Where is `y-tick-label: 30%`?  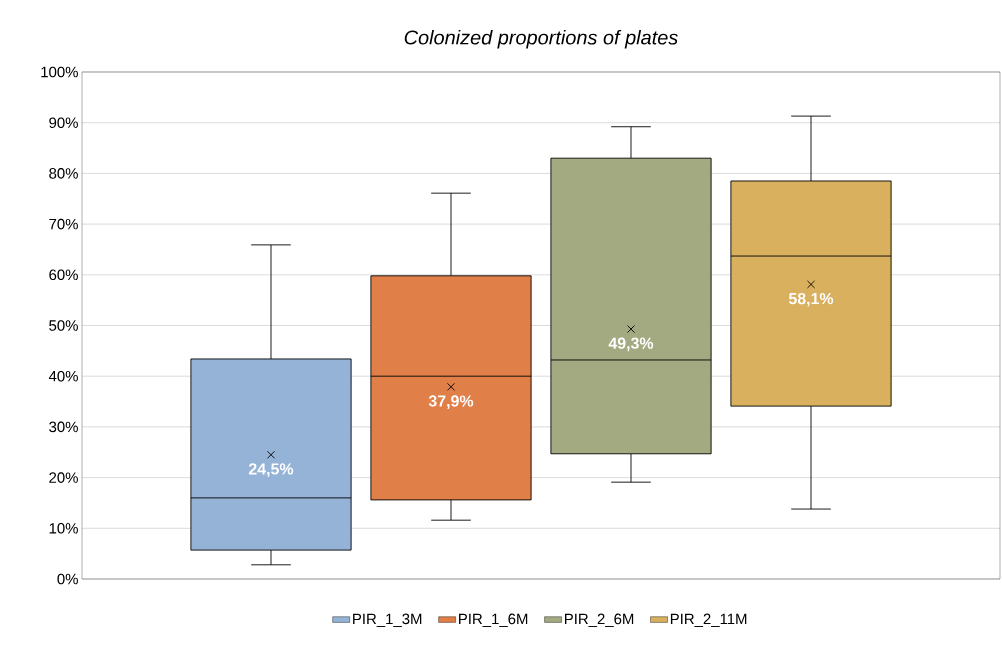 y-tick-label: 30% is located at coordinates (63, 427).